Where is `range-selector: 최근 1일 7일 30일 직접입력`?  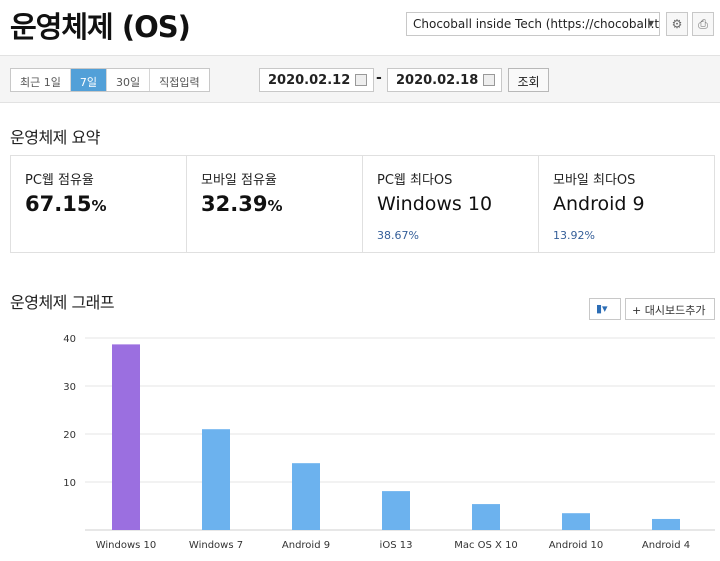
range-selector: 최근 1일 7일 30일 직접입력 is located at coordinates (110, 80).